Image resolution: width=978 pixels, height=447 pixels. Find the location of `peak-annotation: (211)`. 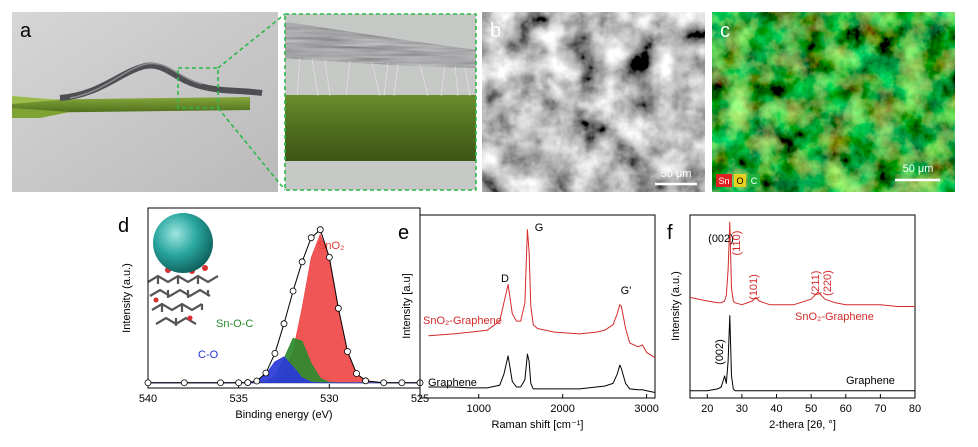

peak-annotation: (211) is located at coordinates (816, 283).